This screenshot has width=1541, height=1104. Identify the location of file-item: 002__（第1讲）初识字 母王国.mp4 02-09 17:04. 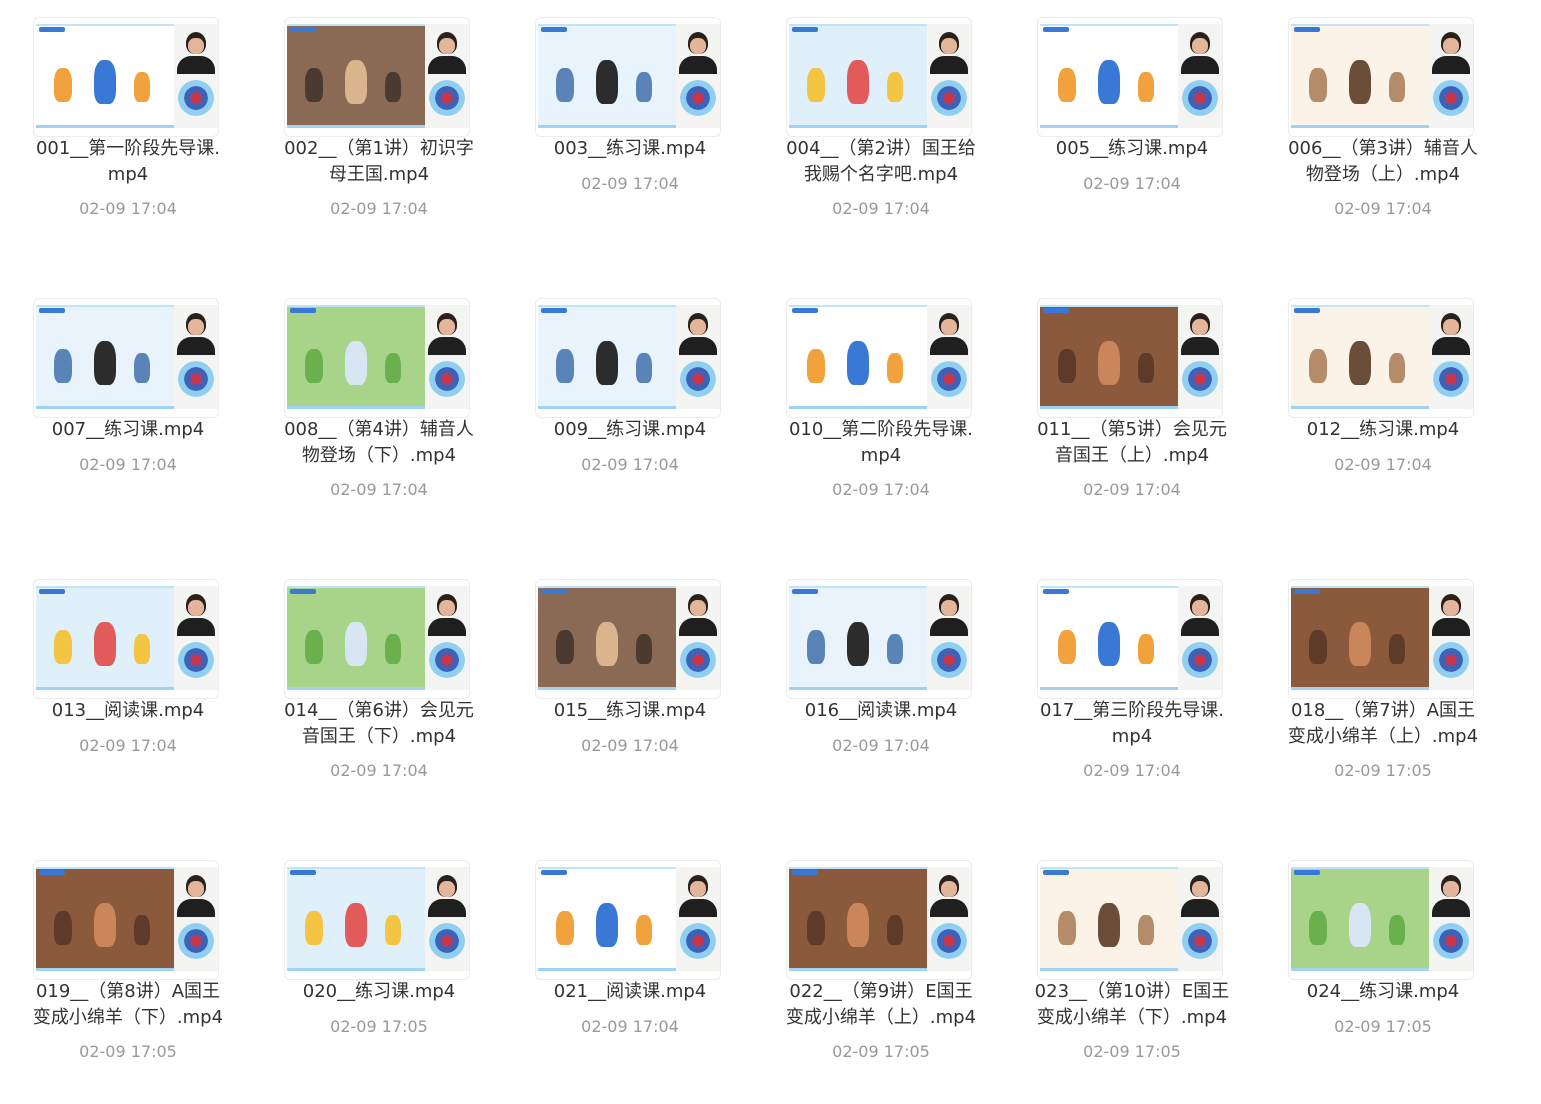
(362, 130).